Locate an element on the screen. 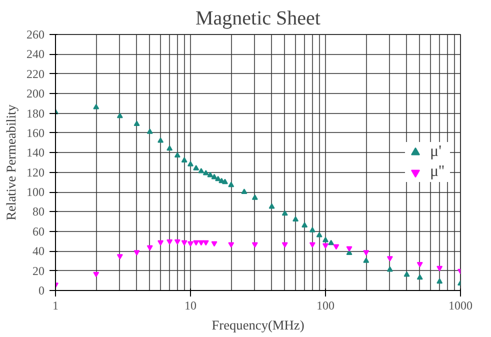  x-tick-label: 100 is located at coordinates (325, 305).